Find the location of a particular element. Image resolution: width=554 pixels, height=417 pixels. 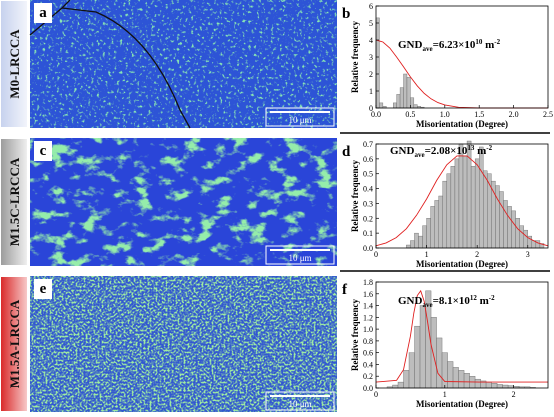

side-label: M0-LRCCA is located at coordinates (14, 64).